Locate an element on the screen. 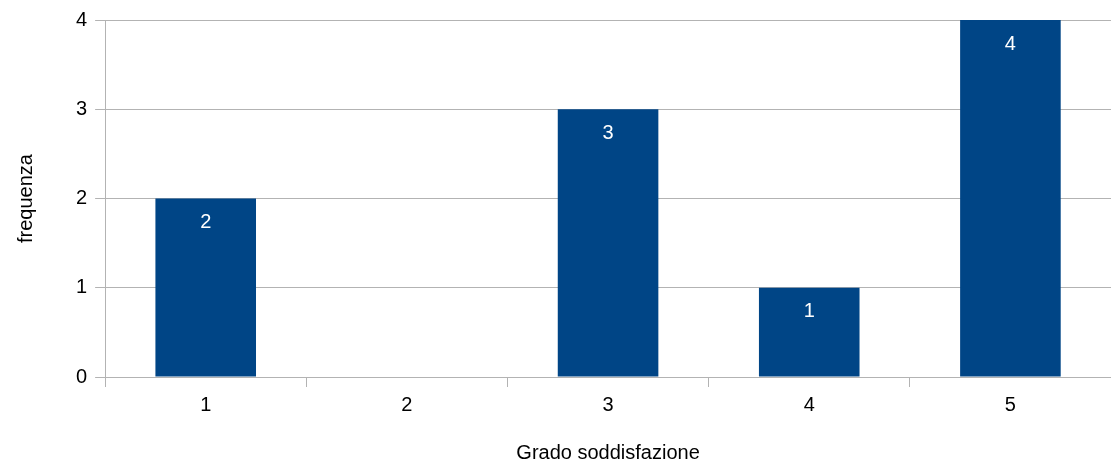  x-tick-label: 1 is located at coordinates (206, 403).